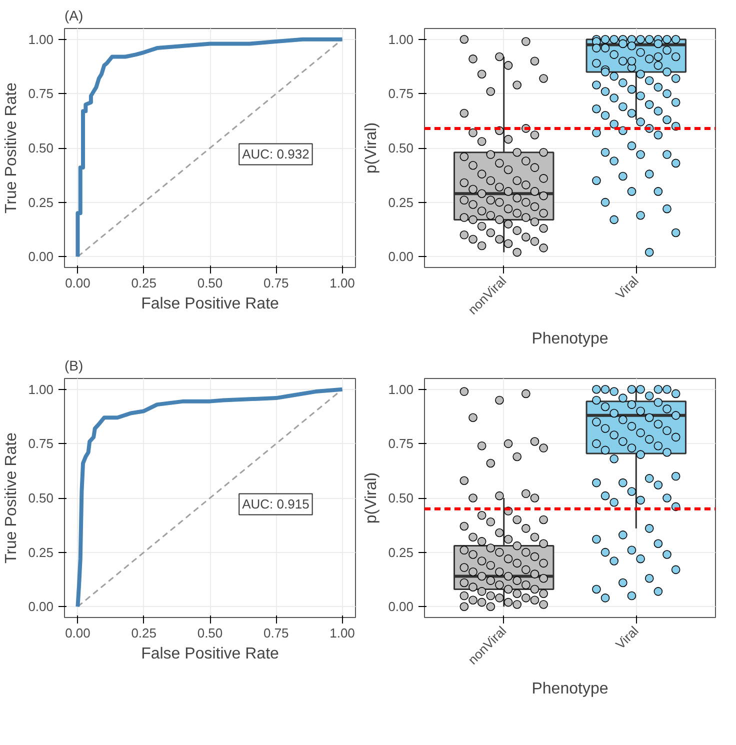 The height and width of the screenshot is (745, 736). What do you see at coordinates (74, 366) in the screenshot?
I see `chart-title: (B)` at bounding box center [74, 366].